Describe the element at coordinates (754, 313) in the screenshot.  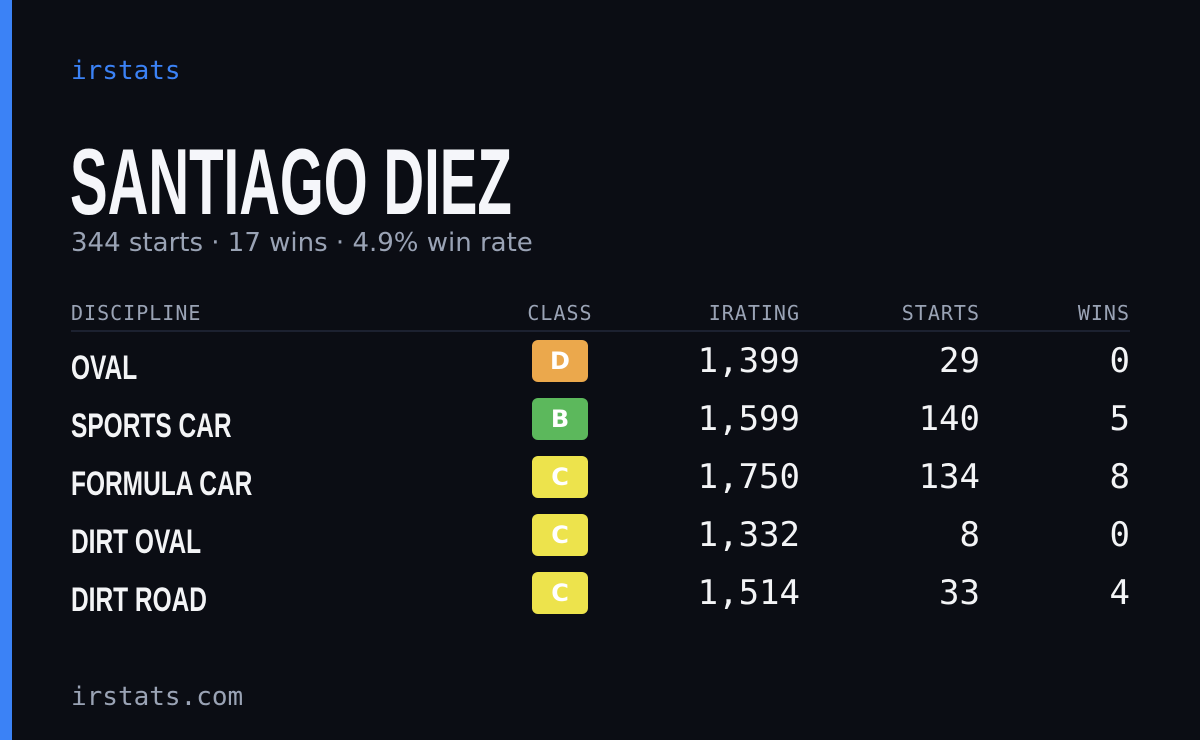
I see `column-header: IRATING` at that location.